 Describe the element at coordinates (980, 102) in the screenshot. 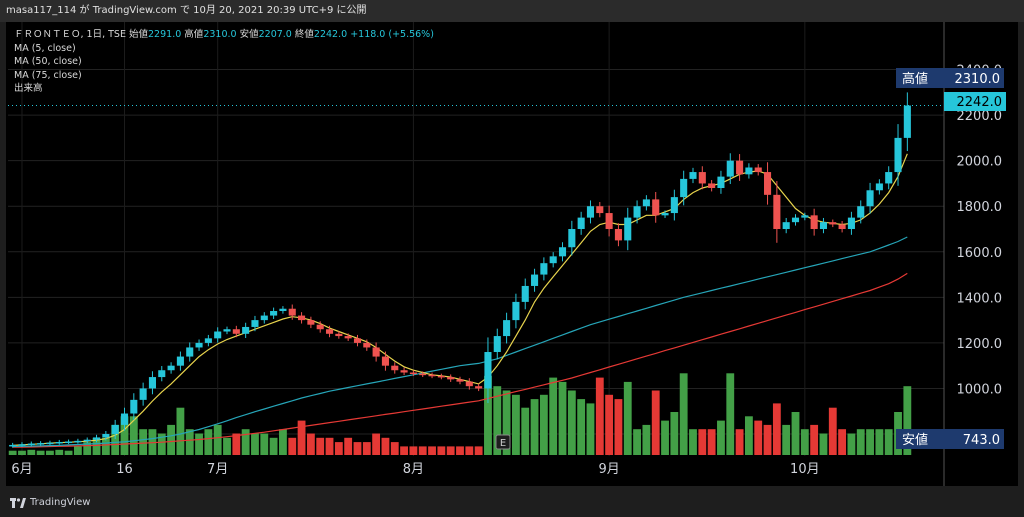

I see `last-price-value: 2242.0` at that location.